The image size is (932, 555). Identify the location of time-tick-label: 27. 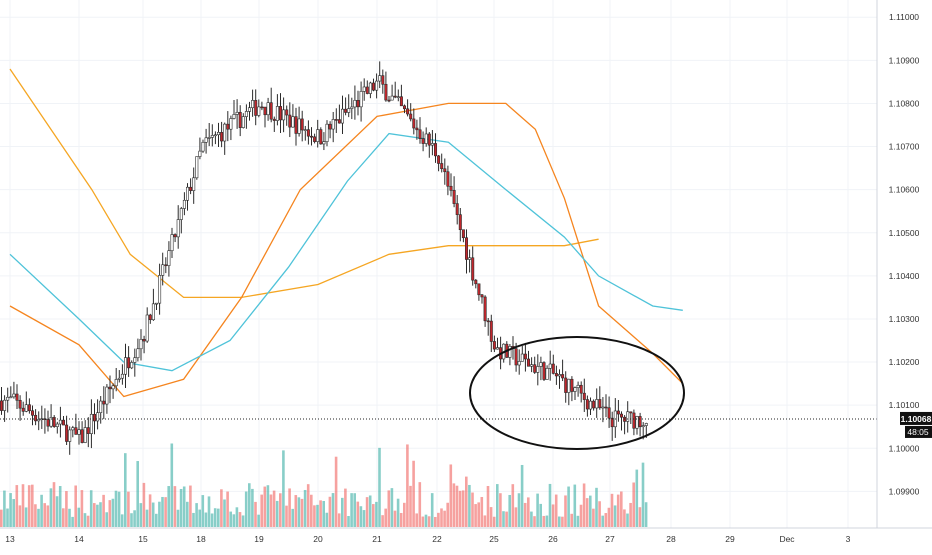
(610, 539).